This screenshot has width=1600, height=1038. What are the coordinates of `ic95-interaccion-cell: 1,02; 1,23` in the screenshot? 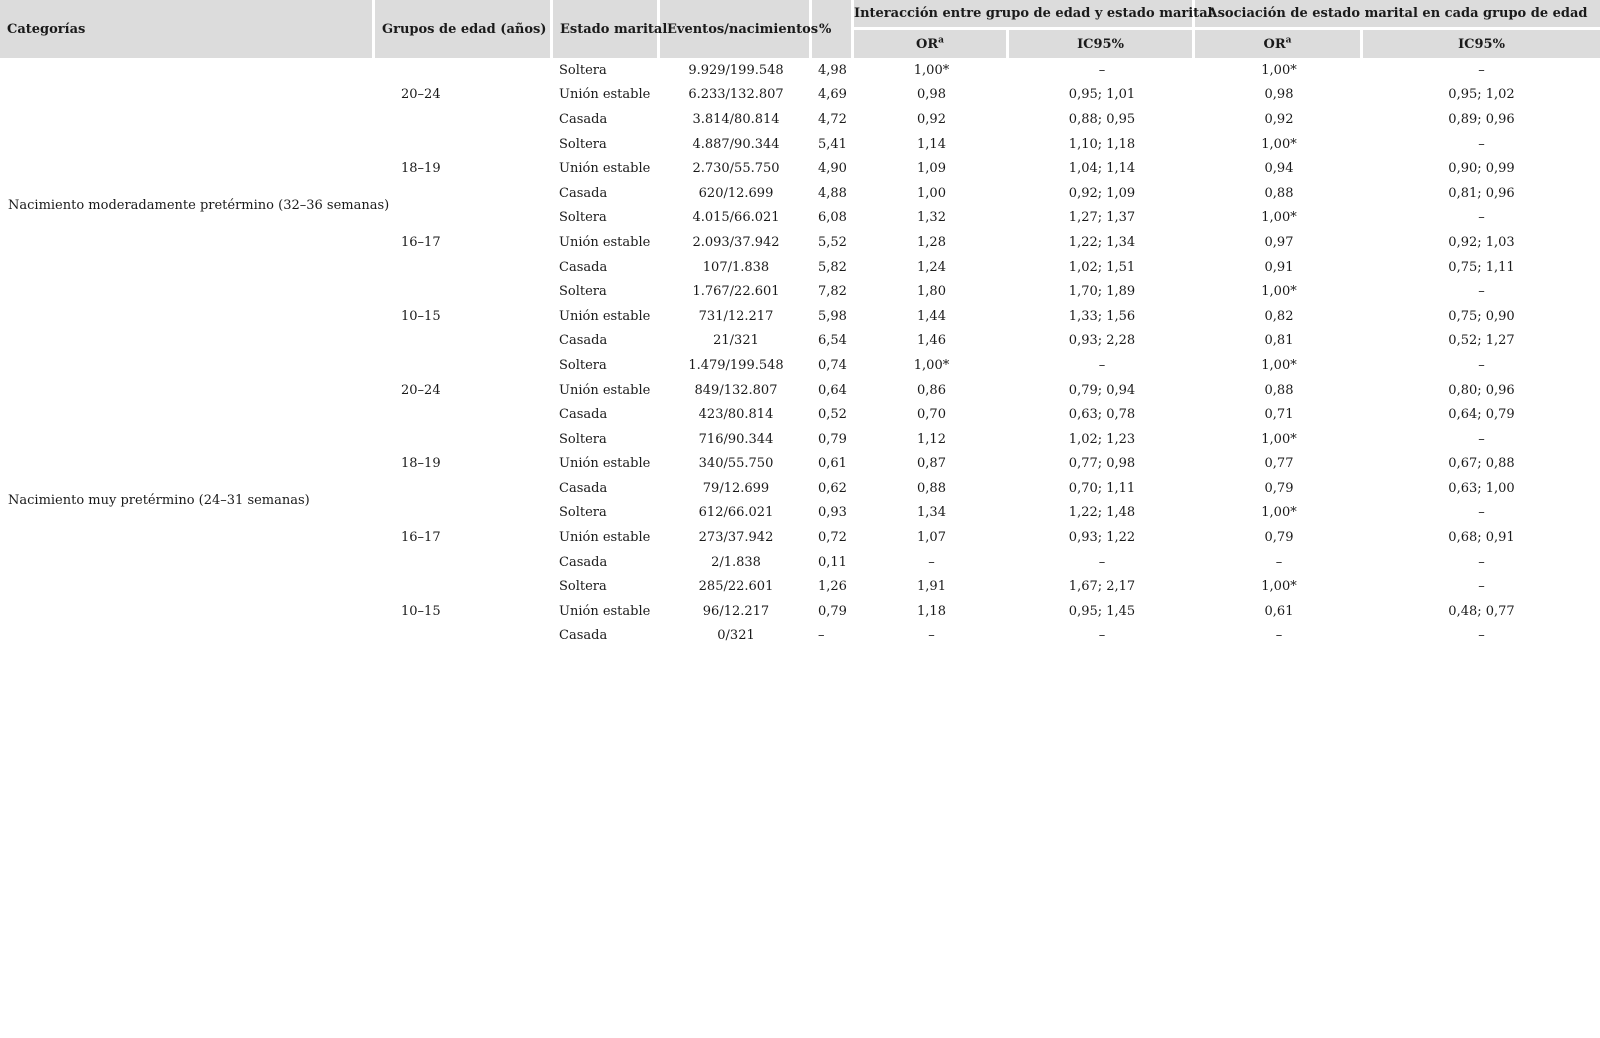 It's located at (1102, 439).